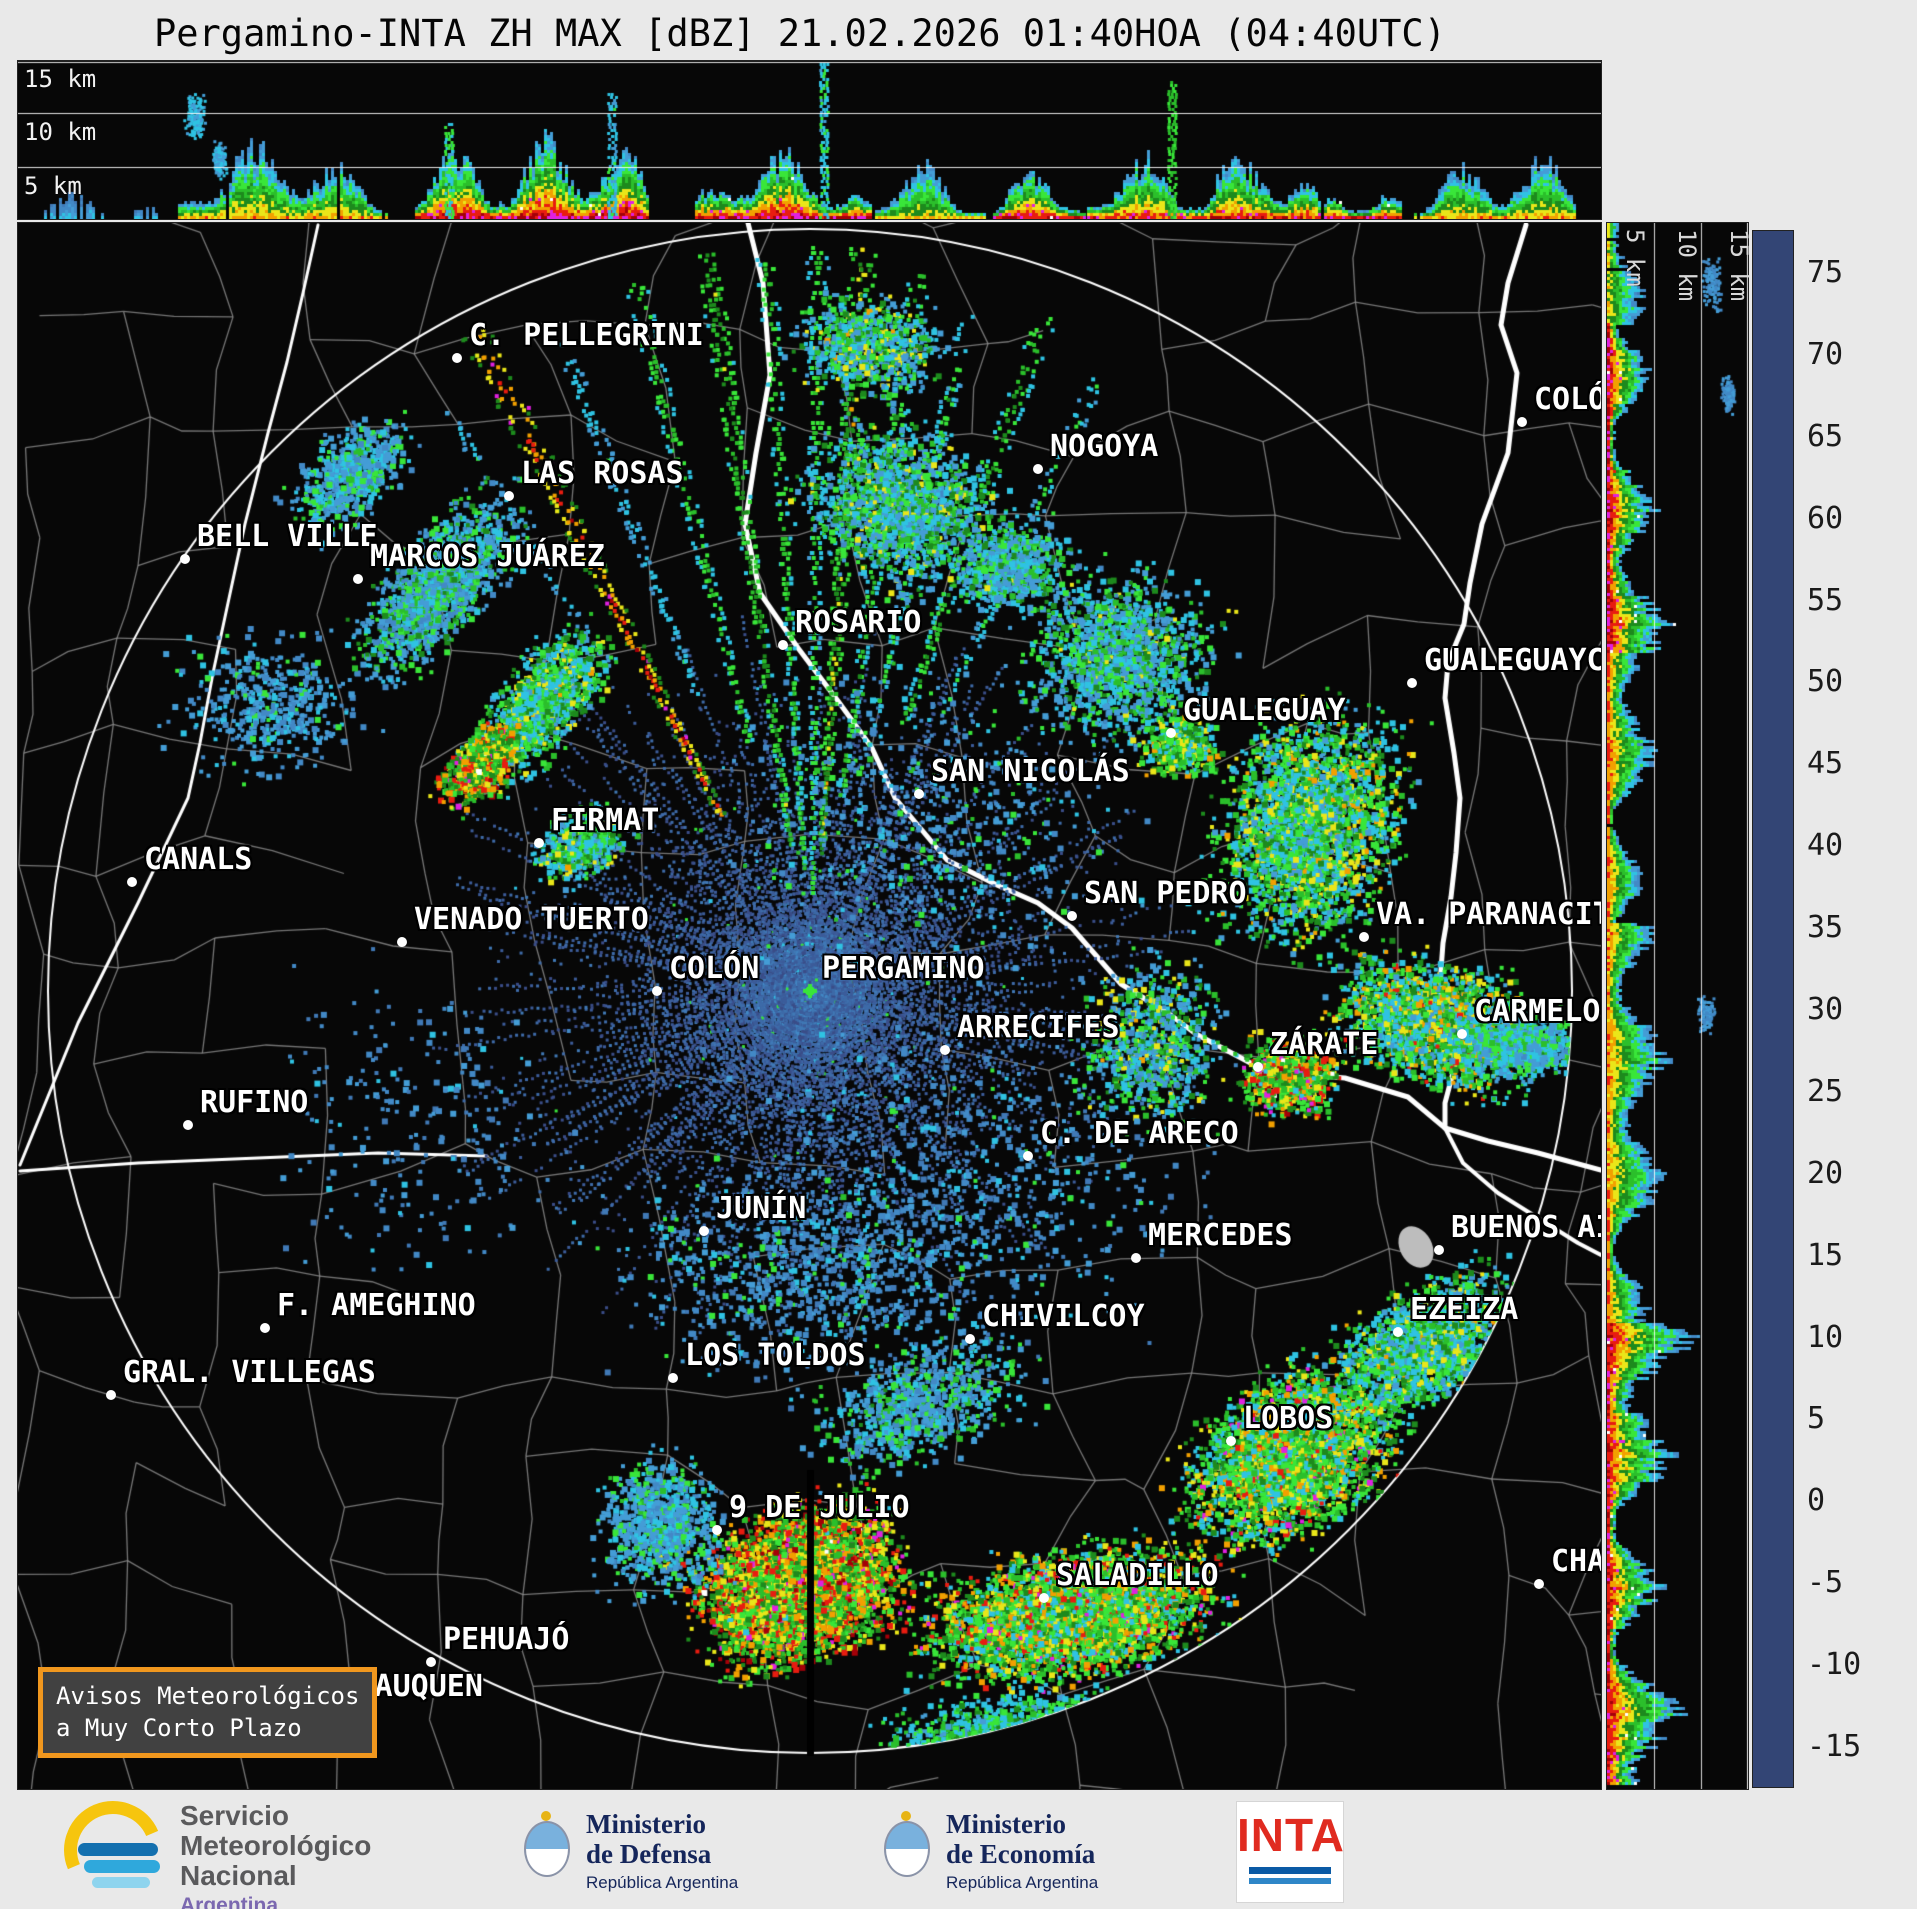 This screenshot has height=1909, width=1917. What do you see at coordinates (1825, 1337) in the screenshot?
I see `colorbar-tick-label: 10` at bounding box center [1825, 1337].